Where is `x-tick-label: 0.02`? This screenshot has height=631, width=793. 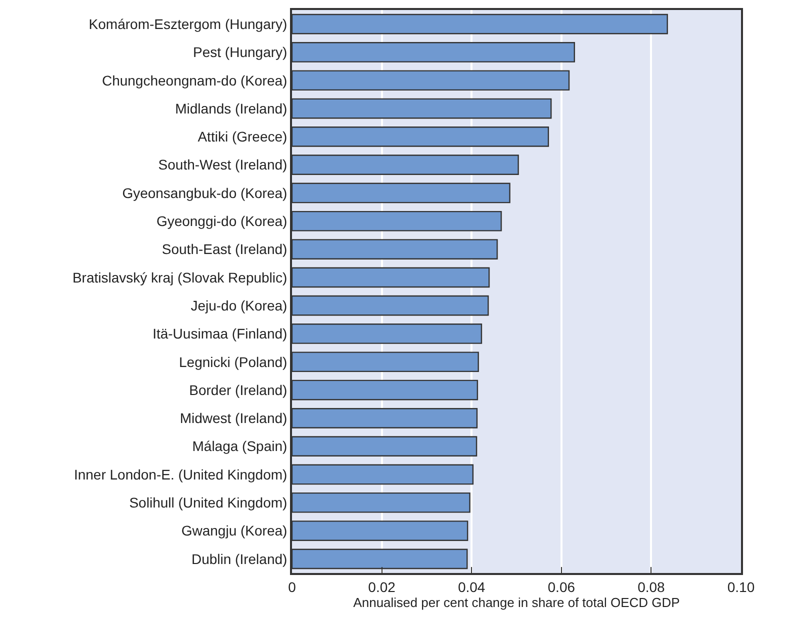 x-tick-label: 0.02 is located at coordinates (382, 586).